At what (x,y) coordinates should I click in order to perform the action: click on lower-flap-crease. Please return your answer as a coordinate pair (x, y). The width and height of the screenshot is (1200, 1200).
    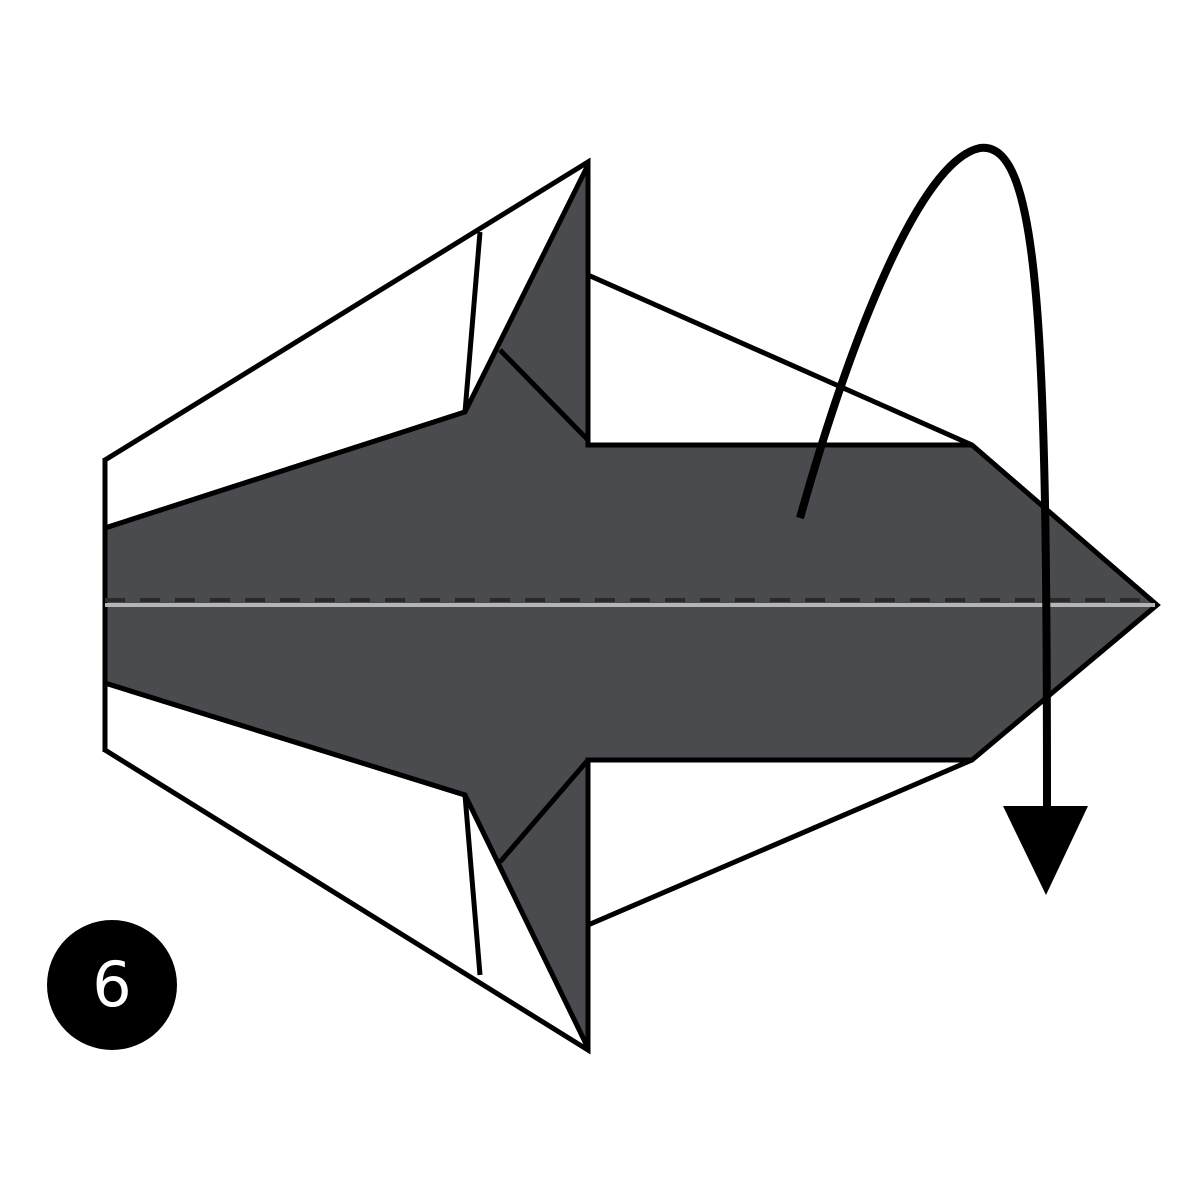
    Looking at the image, I should click on (472, 885).